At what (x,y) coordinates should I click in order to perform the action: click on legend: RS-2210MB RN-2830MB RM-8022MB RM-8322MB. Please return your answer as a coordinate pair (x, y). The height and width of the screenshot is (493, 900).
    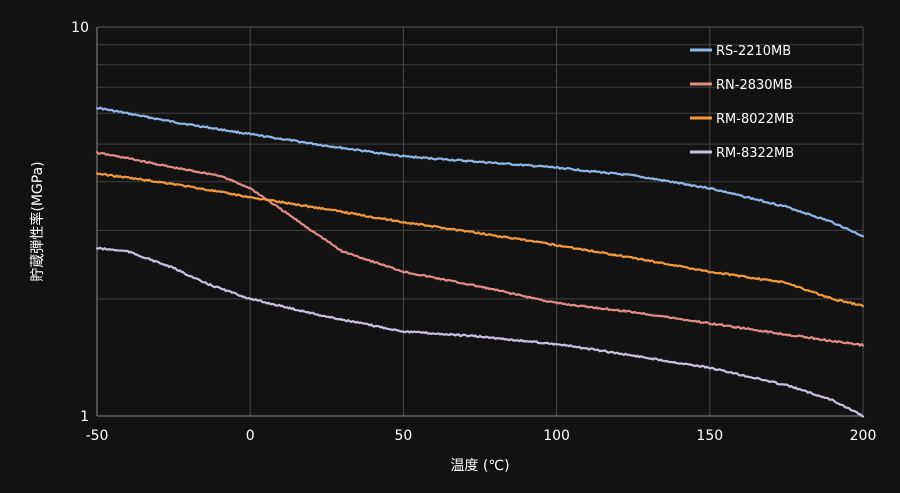
    Looking at the image, I should click on (742, 102).